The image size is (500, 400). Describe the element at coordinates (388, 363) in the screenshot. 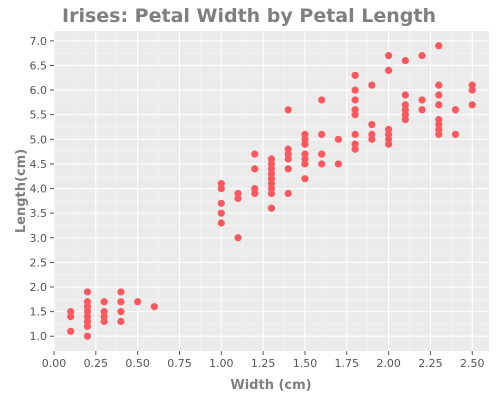

I see `x-tick-label: 2.00` at that location.